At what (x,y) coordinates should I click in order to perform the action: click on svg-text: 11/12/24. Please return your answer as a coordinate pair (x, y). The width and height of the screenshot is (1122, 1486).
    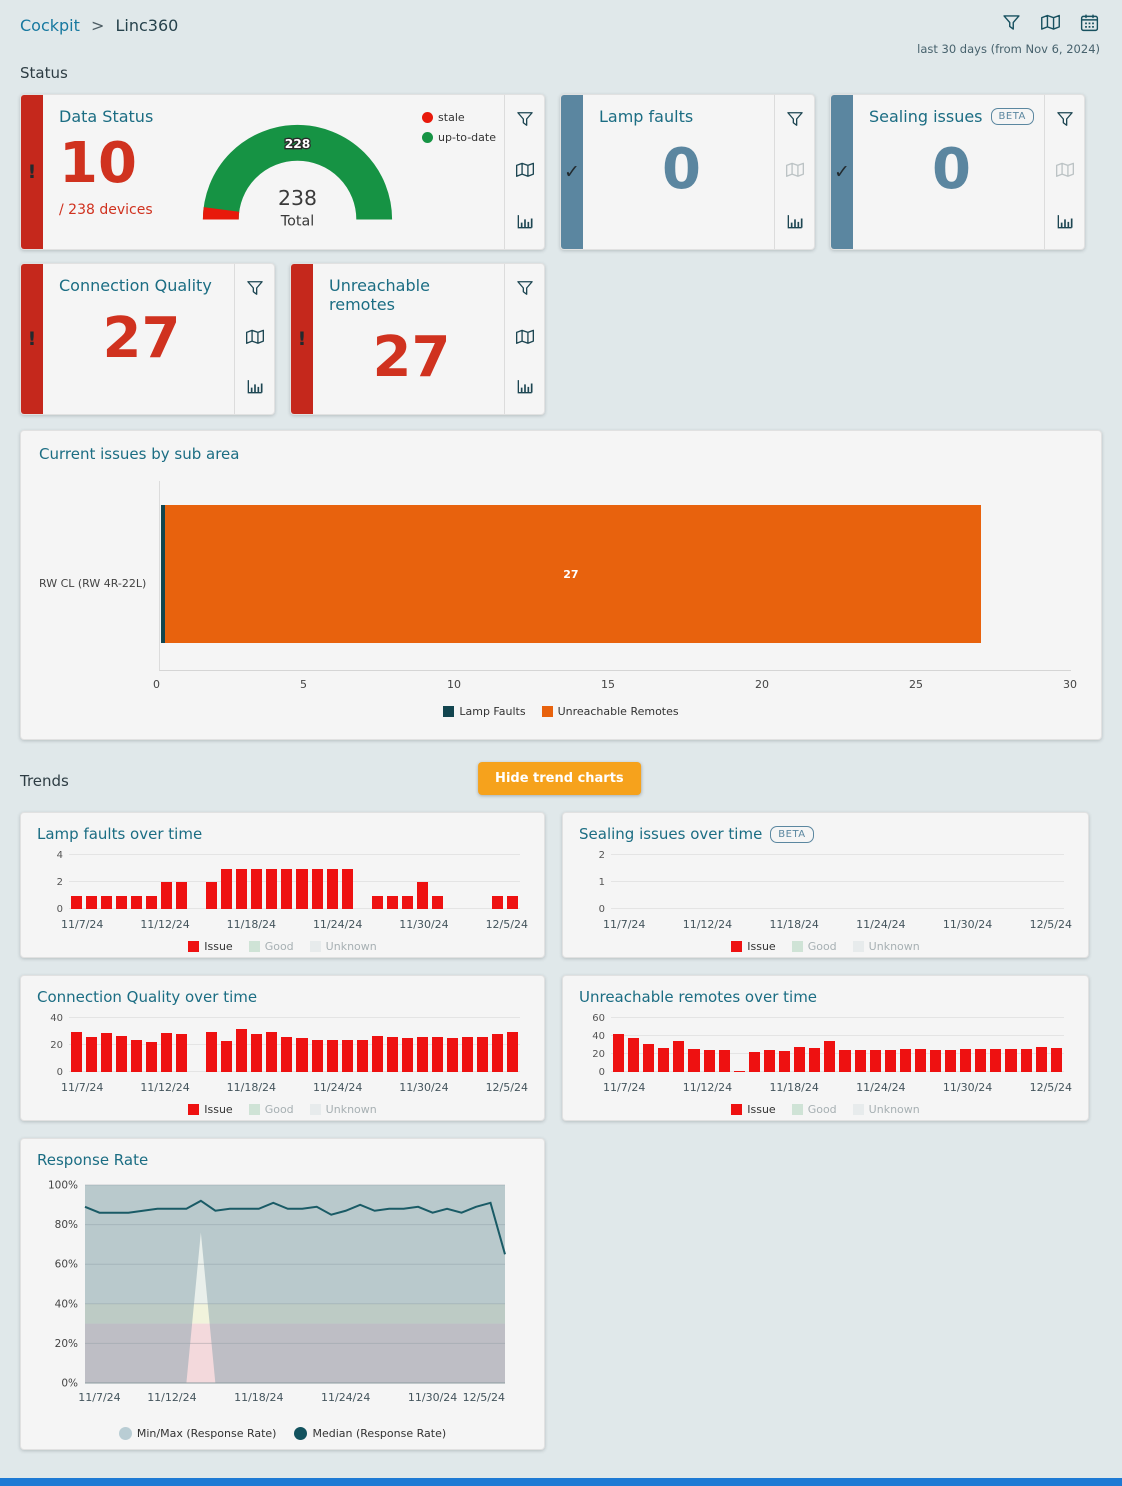
    Looking at the image, I should click on (171, 1397).